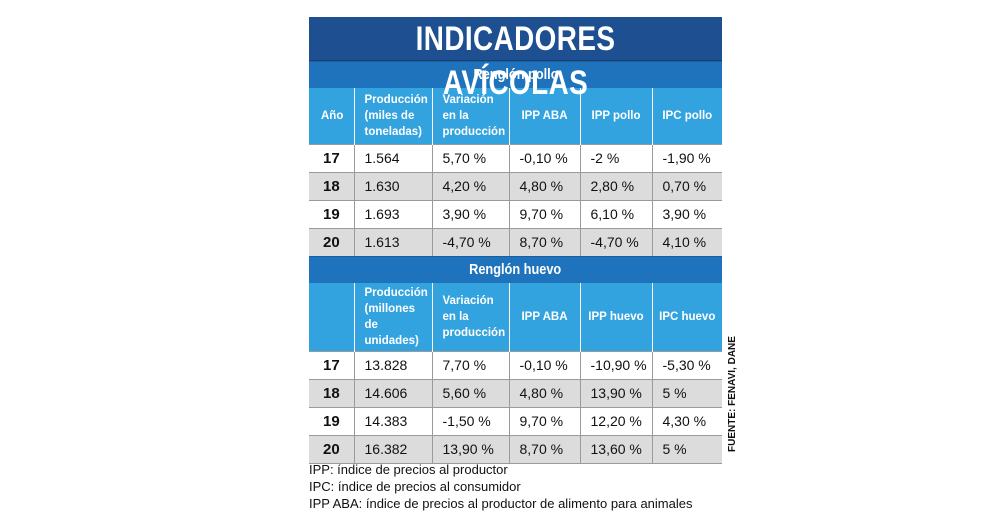 This screenshot has width=1000, height=530. I want to click on table-cell: 5,70 %, so click(470, 157).